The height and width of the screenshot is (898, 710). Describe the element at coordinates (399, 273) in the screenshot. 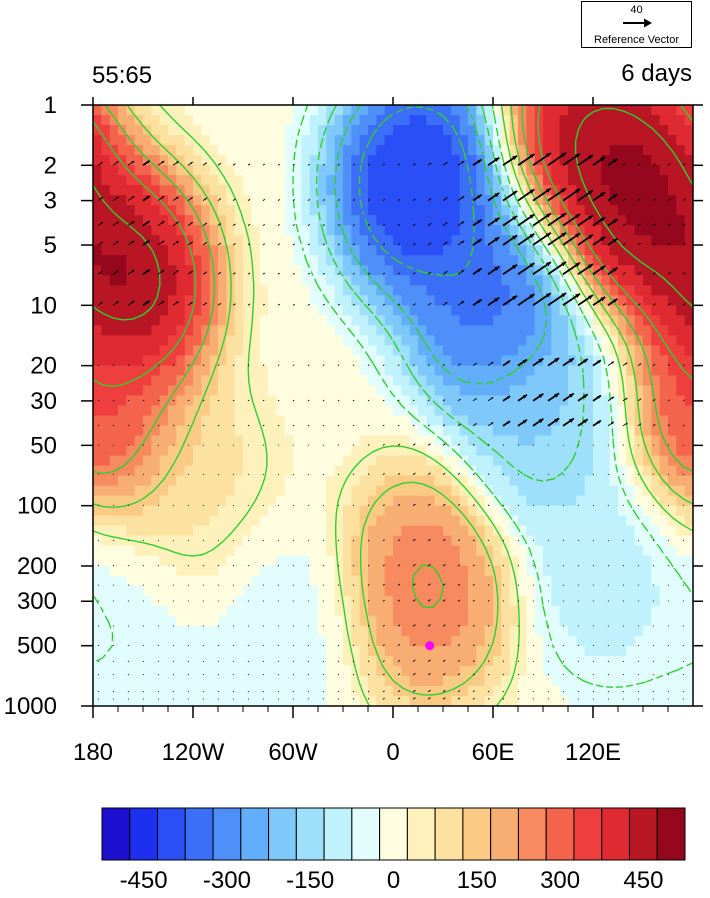

I see `vector-shaft` at that location.